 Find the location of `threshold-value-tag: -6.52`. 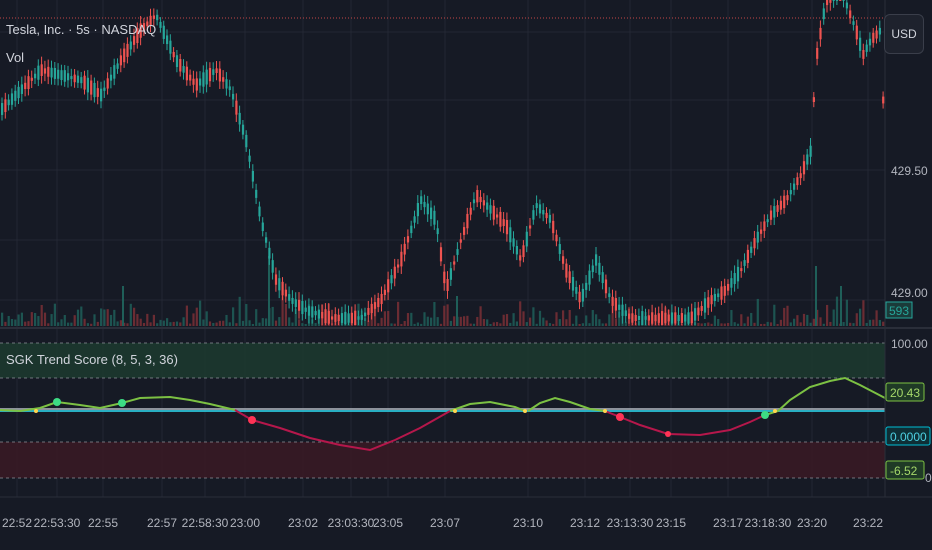

threshold-value-tag: -6.52 is located at coordinates (904, 471).